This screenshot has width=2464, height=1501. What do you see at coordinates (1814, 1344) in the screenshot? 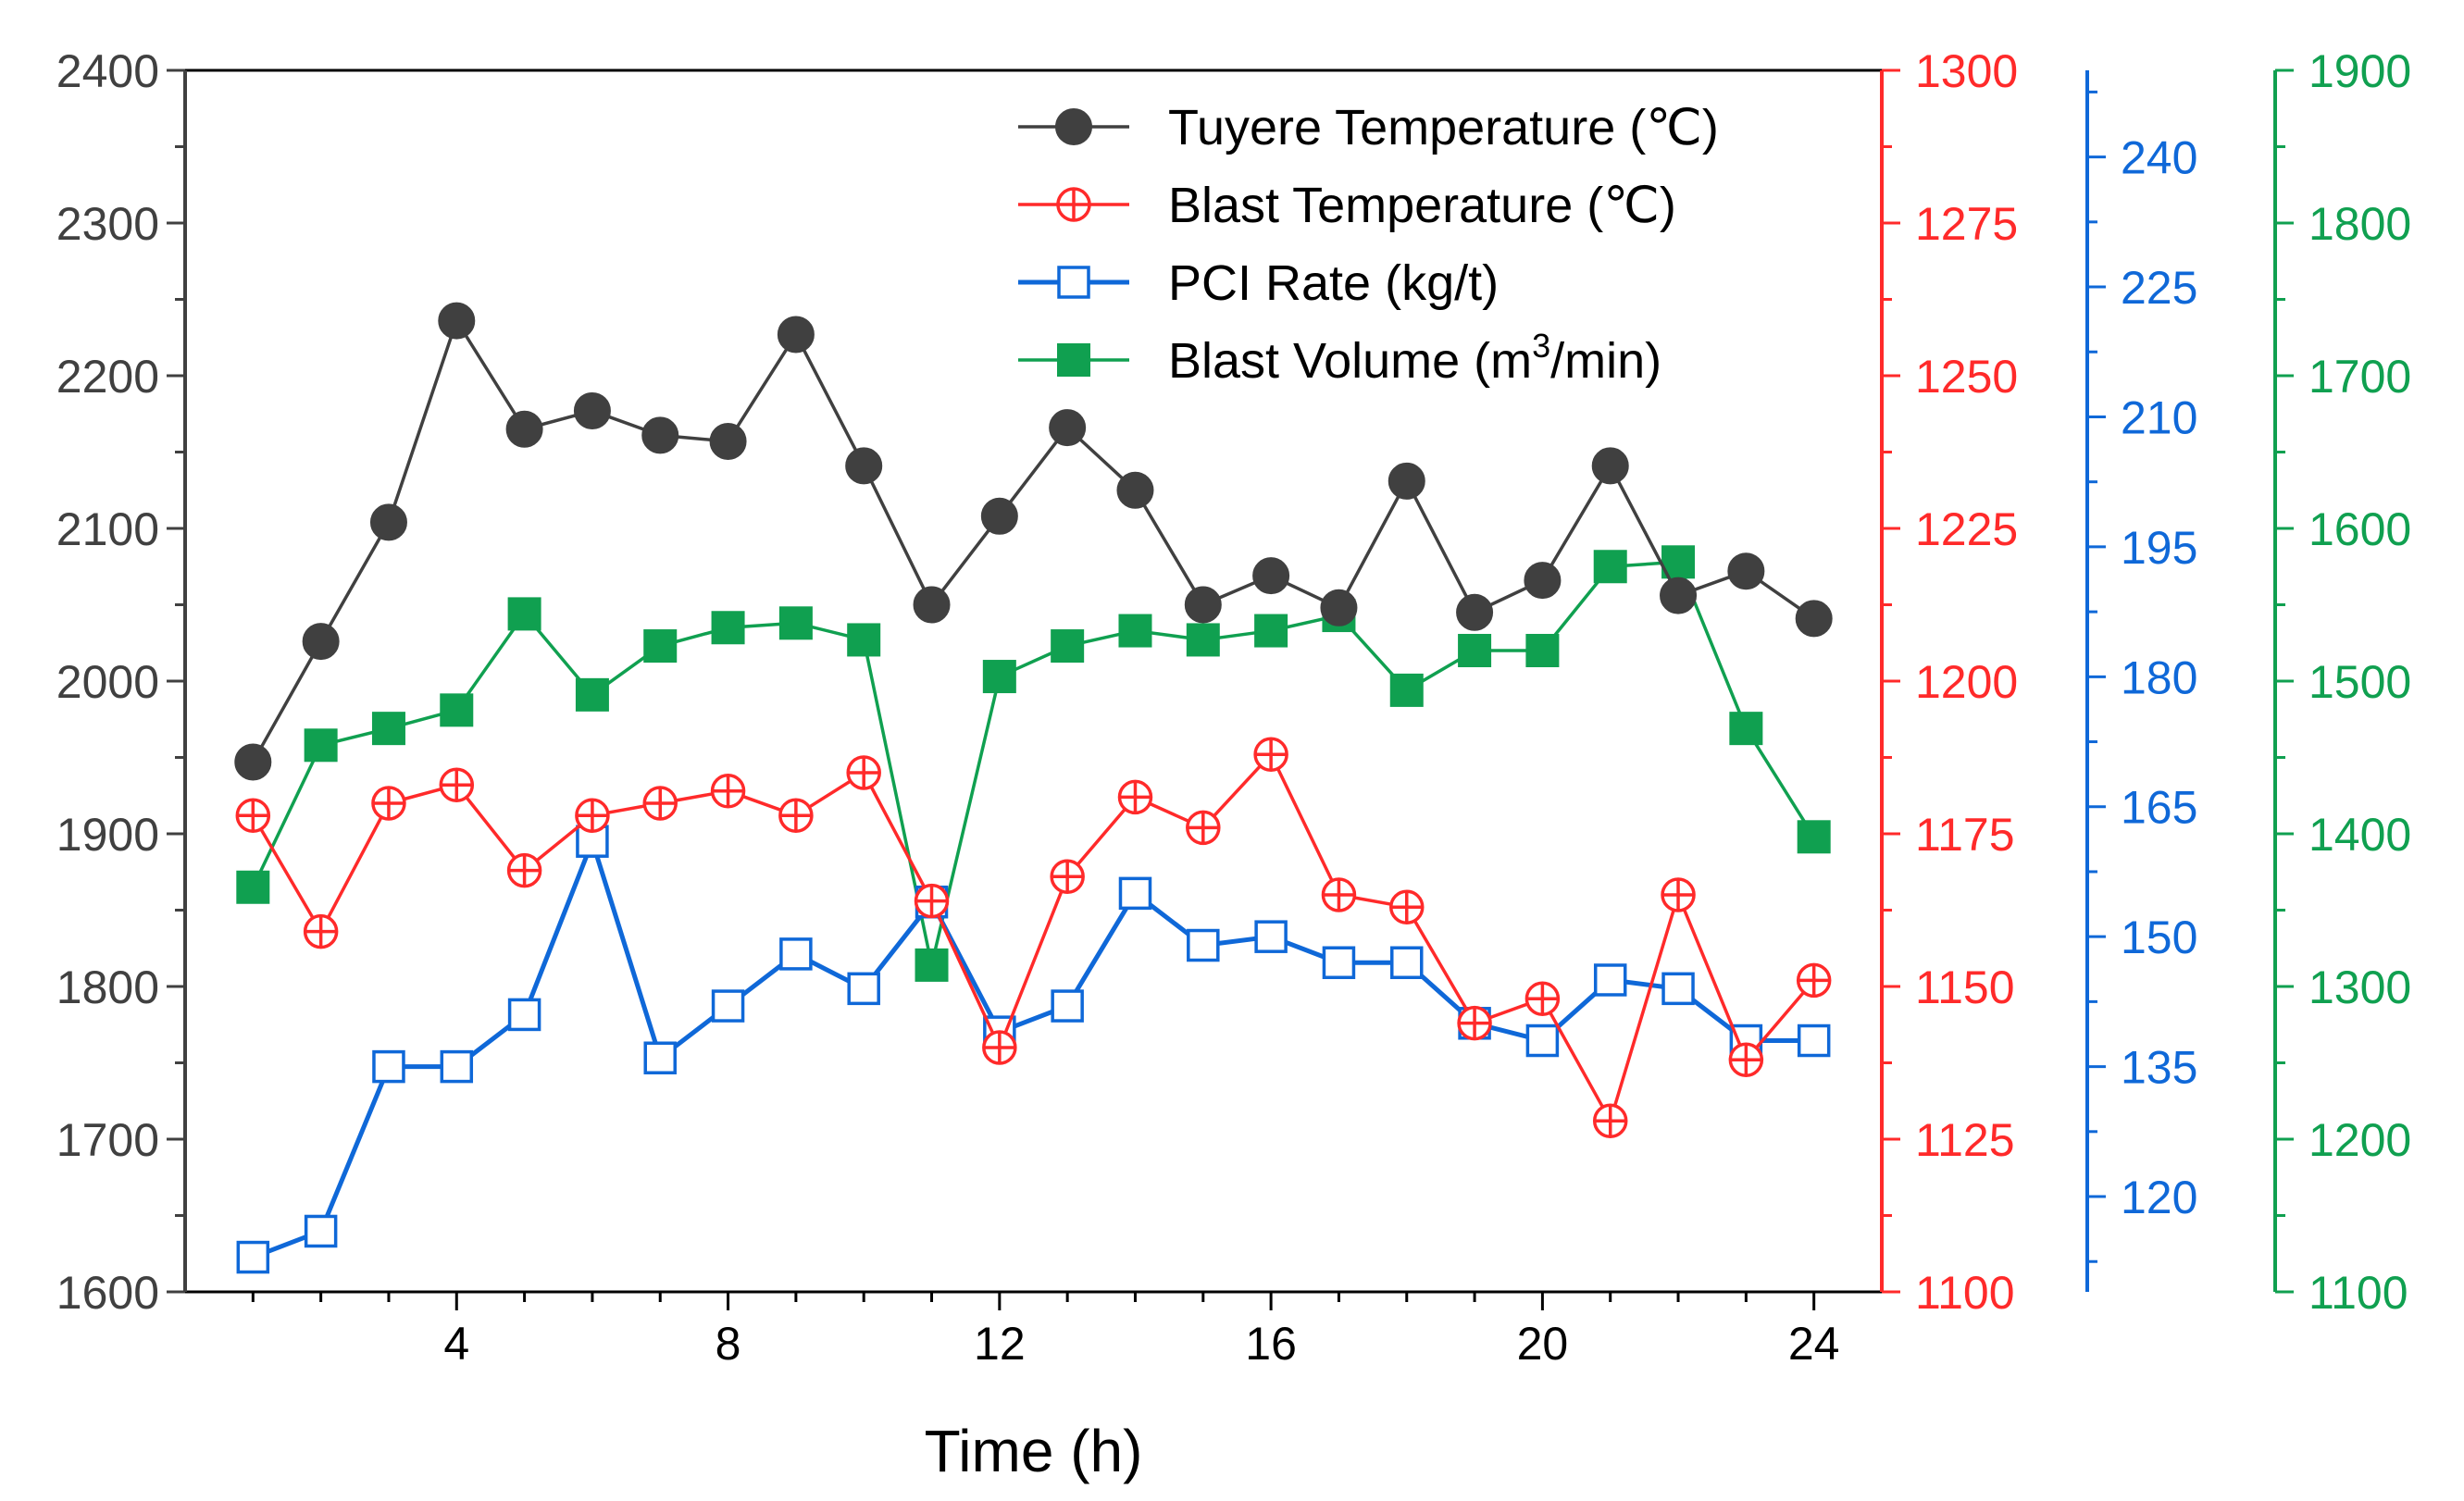
I see `x-tick-label: 24` at bounding box center [1814, 1344].